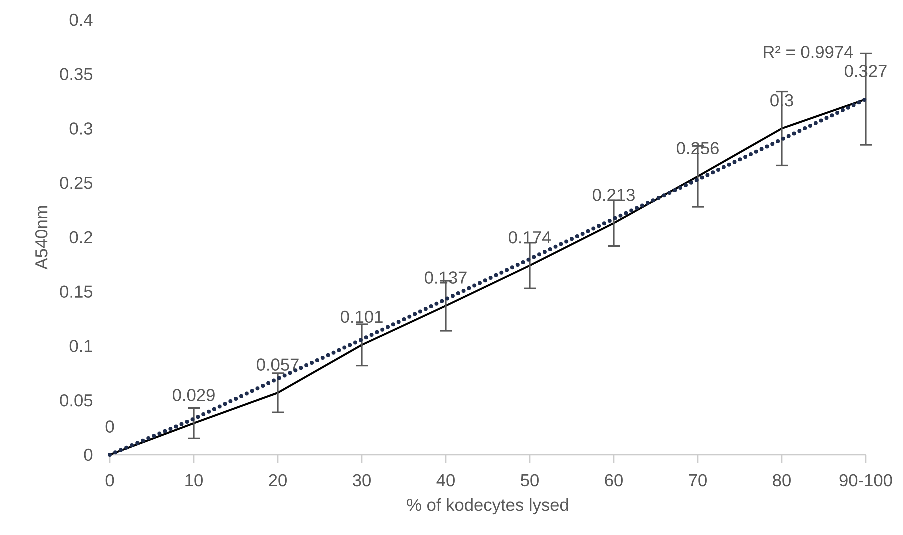 This screenshot has height=535, width=903. What do you see at coordinates (81, 346) in the screenshot?
I see `y-tick-label: 0.1` at bounding box center [81, 346].